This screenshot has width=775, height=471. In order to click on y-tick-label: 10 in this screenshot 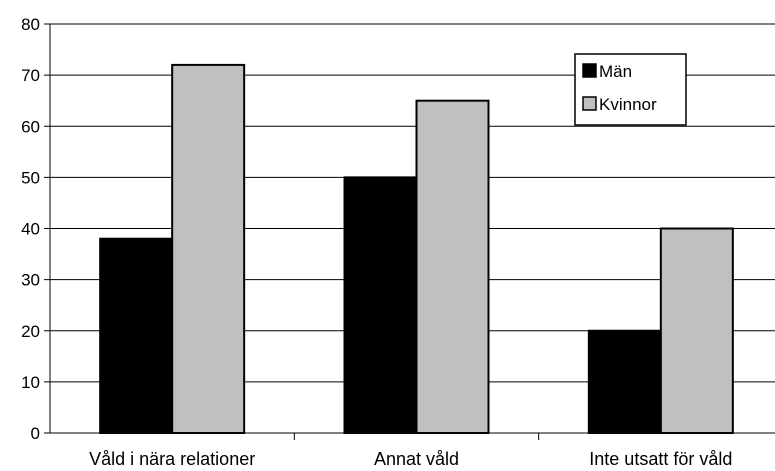, I will do `click(30, 382)`.